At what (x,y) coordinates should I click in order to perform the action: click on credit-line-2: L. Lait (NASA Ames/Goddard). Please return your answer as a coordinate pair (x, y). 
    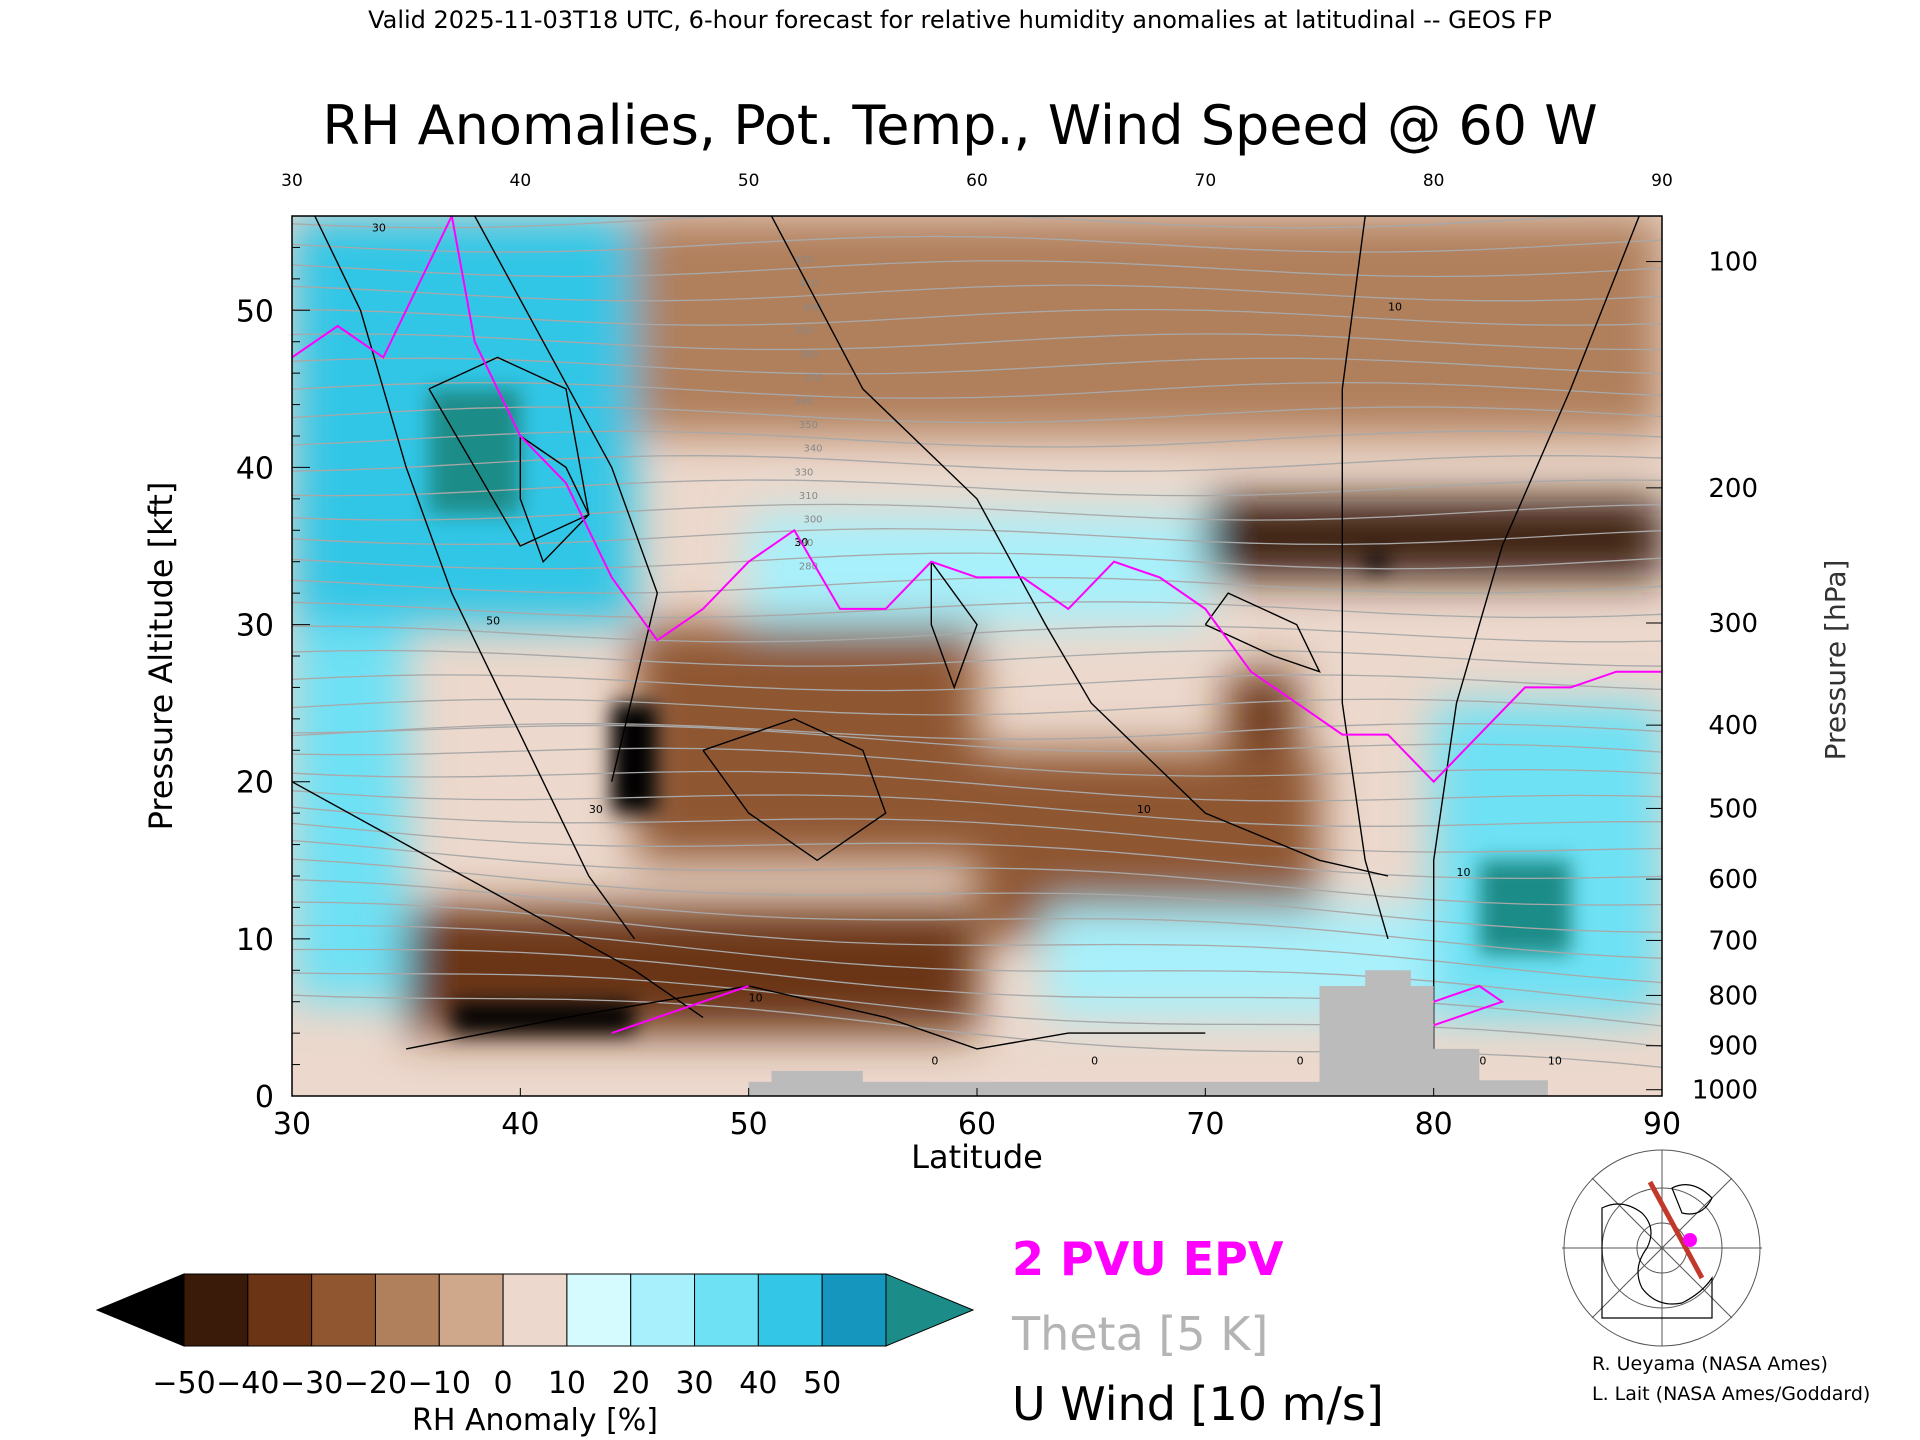
    Looking at the image, I should click on (1731, 1394).